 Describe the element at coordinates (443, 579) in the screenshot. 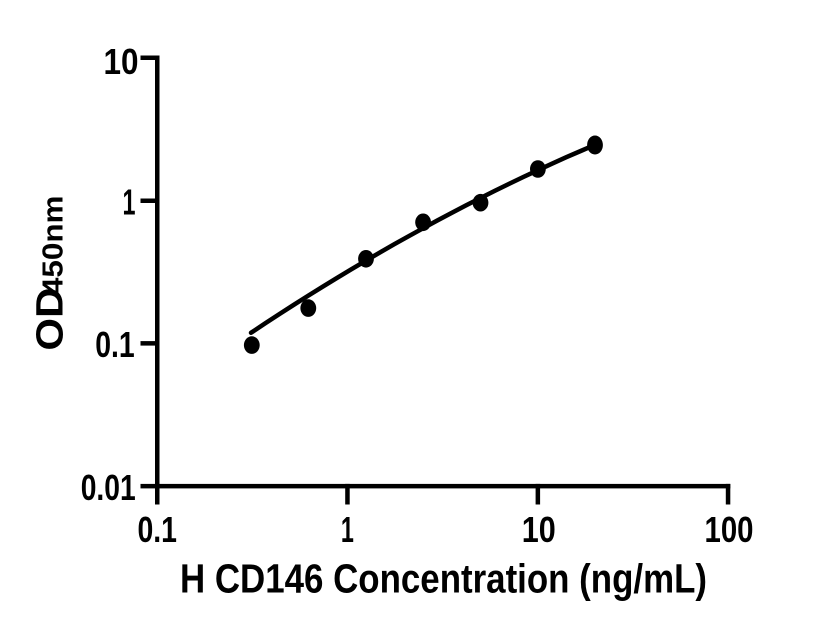

I see `svg-text: H CD146 Concentration (ng/mL)` at that location.